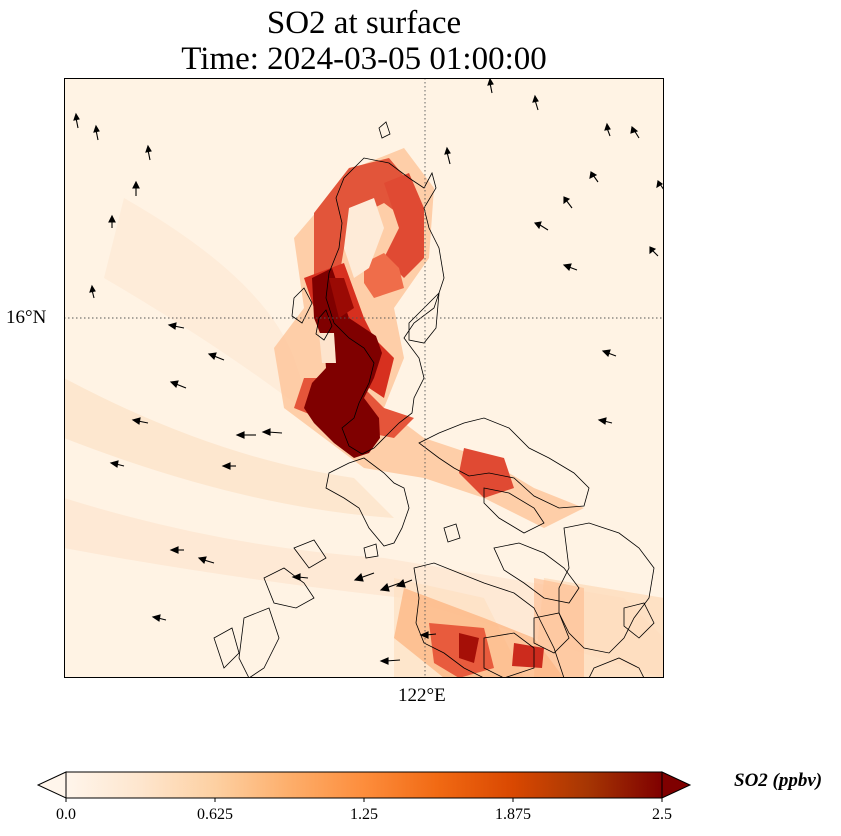 This screenshot has height=836, width=841. I want to click on colorbar-extend-max, so click(676, 785).